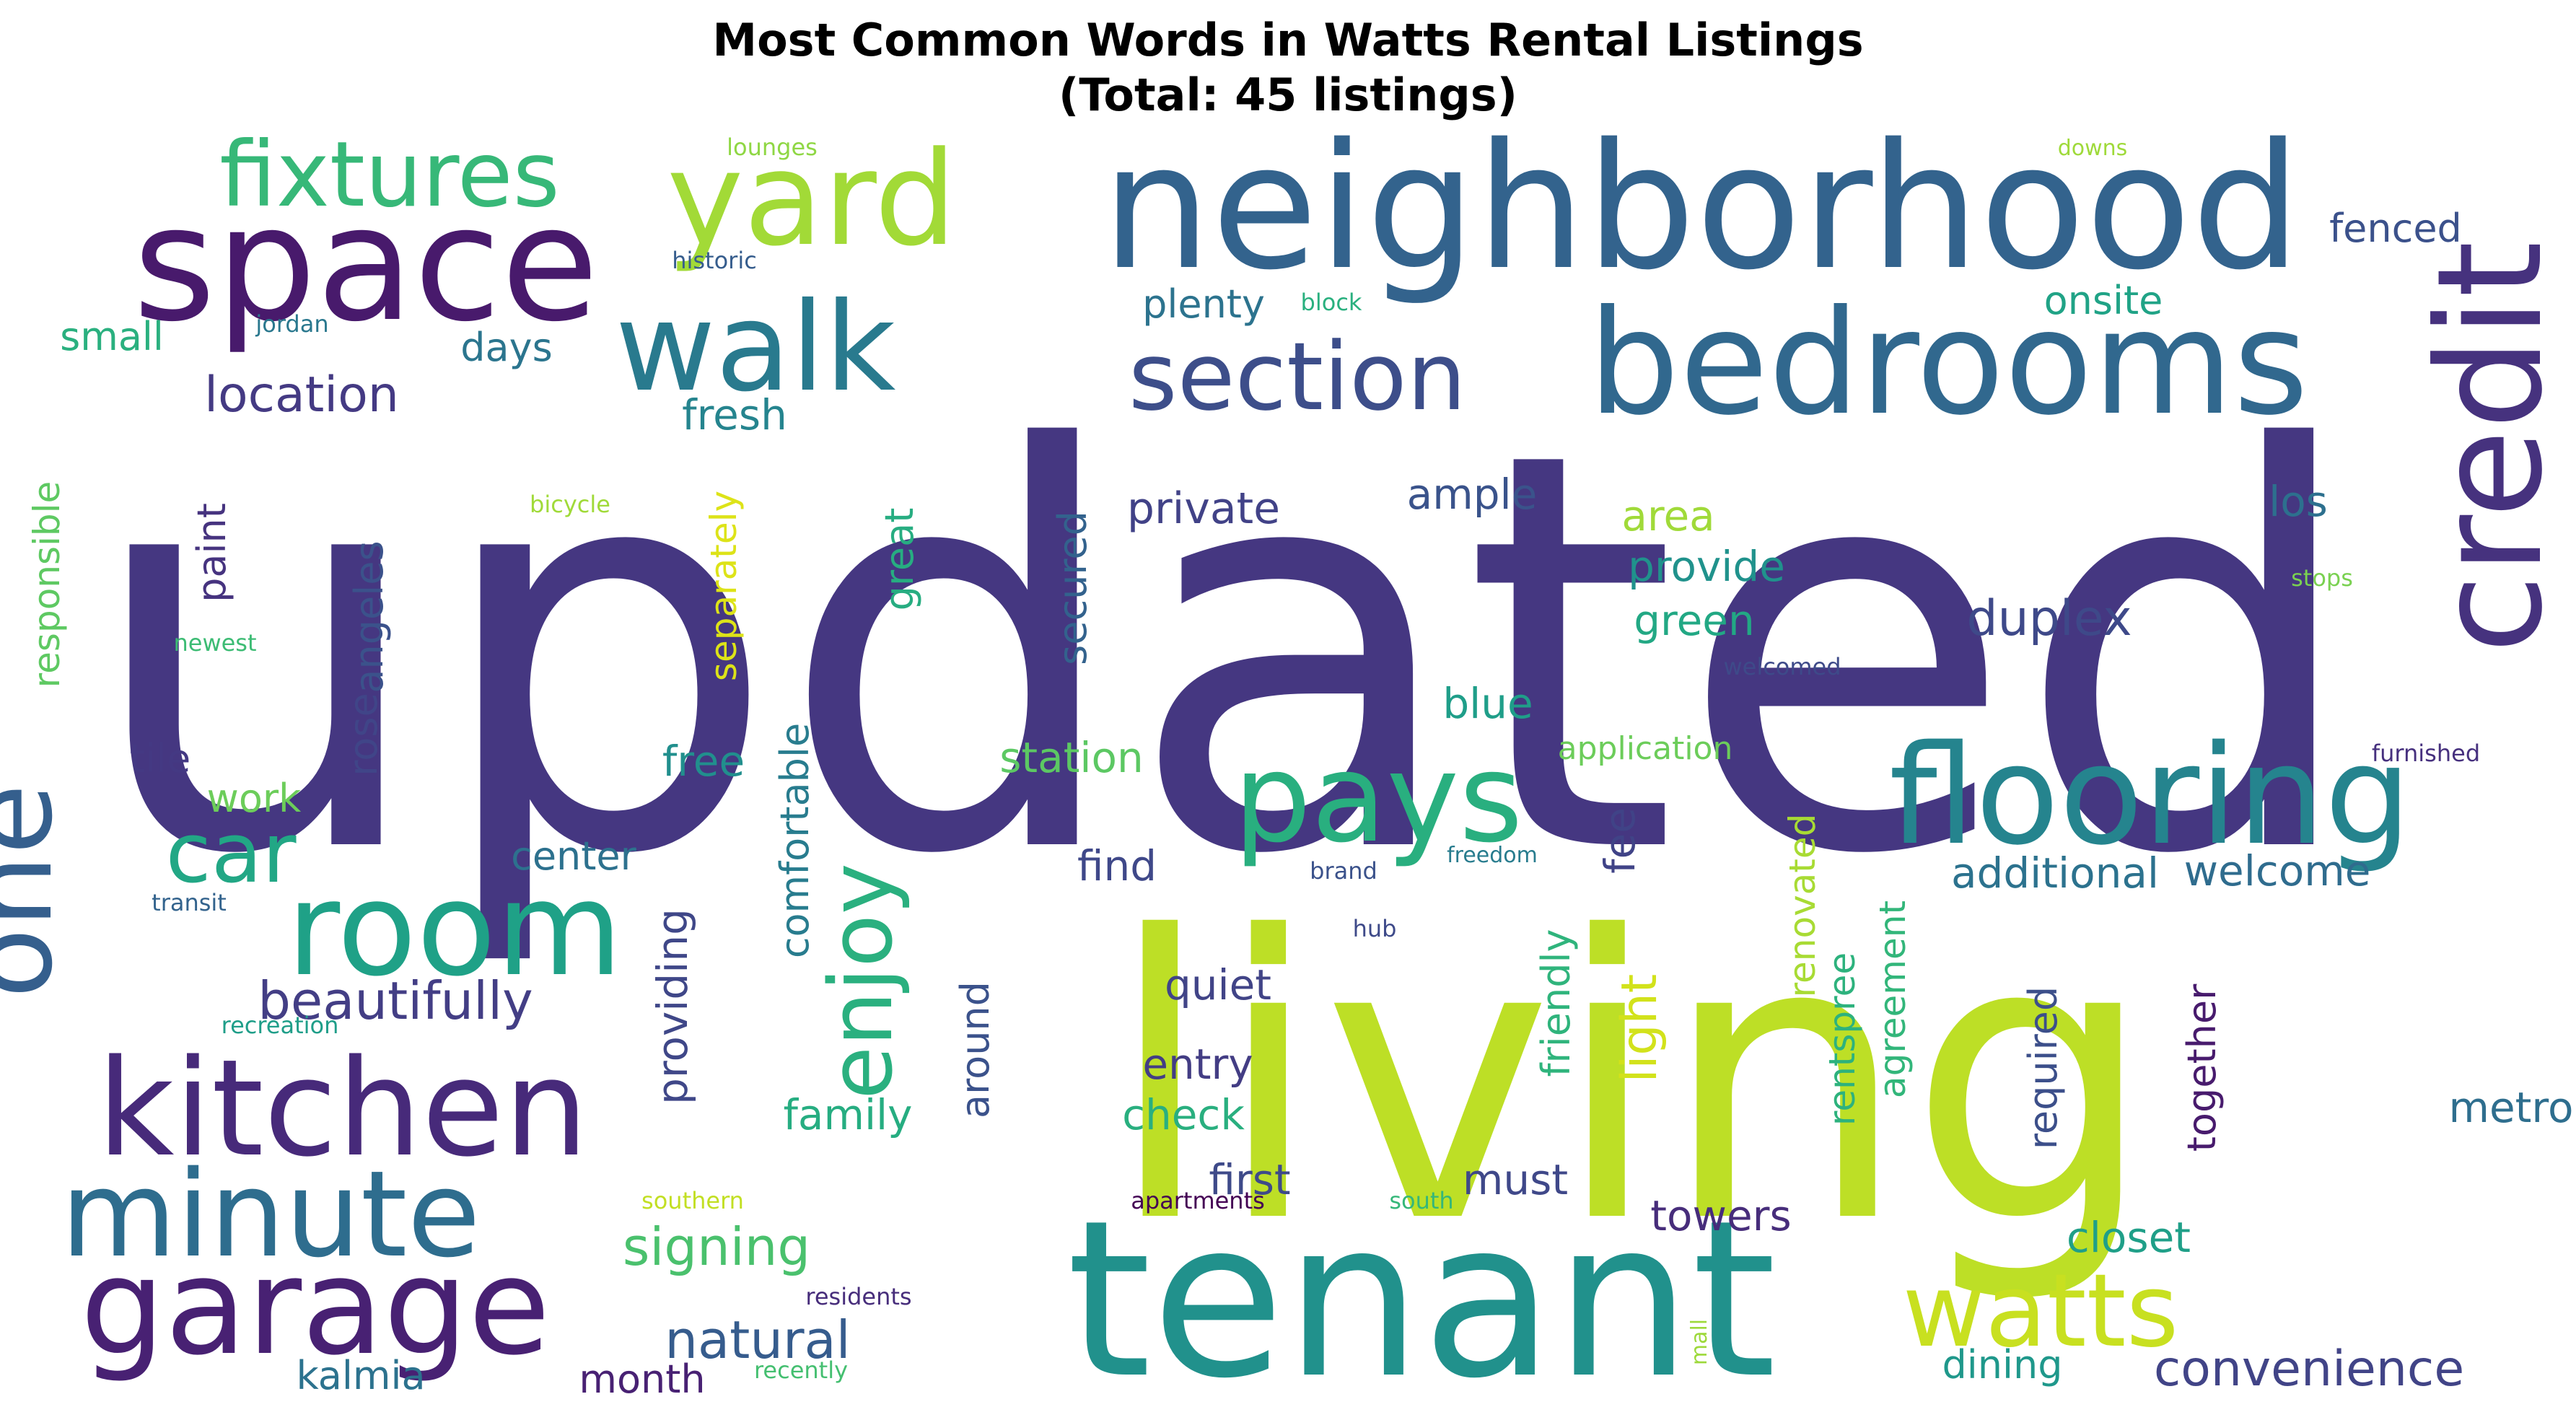 Image resolution: width=2576 pixels, height=1420 pixels. Describe the element at coordinates (369, 616) in the screenshot. I see `word-angeles: angeles` at that location.